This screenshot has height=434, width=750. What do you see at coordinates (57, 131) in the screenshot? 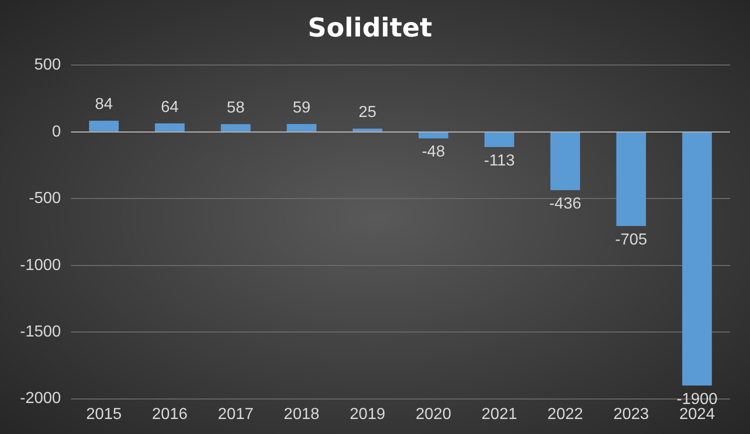
I see `y-tick-label: 0` at bounding box center [57, 131].